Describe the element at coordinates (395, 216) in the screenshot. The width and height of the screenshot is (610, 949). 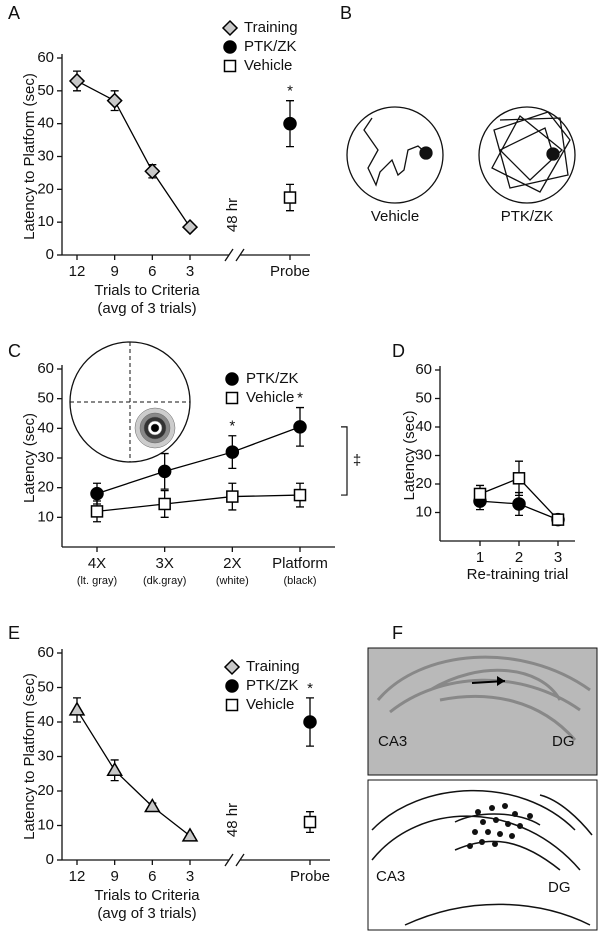
I see `label: Vehicle` at that location.